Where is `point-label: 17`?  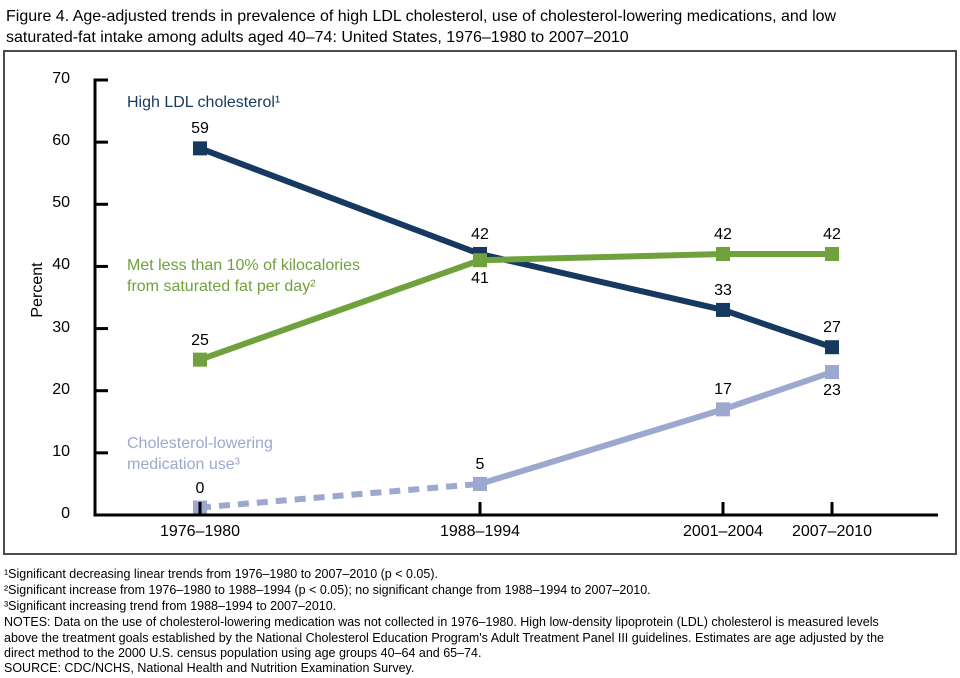 point-label: 17 is located at coordinates (723, 390).